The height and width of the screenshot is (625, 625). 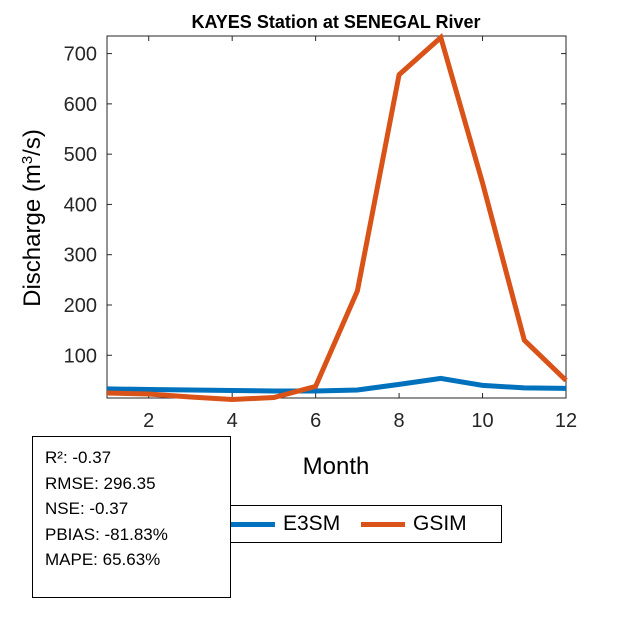 I want to click on legend-swatch-e3sm, so click(x=253, y=524).